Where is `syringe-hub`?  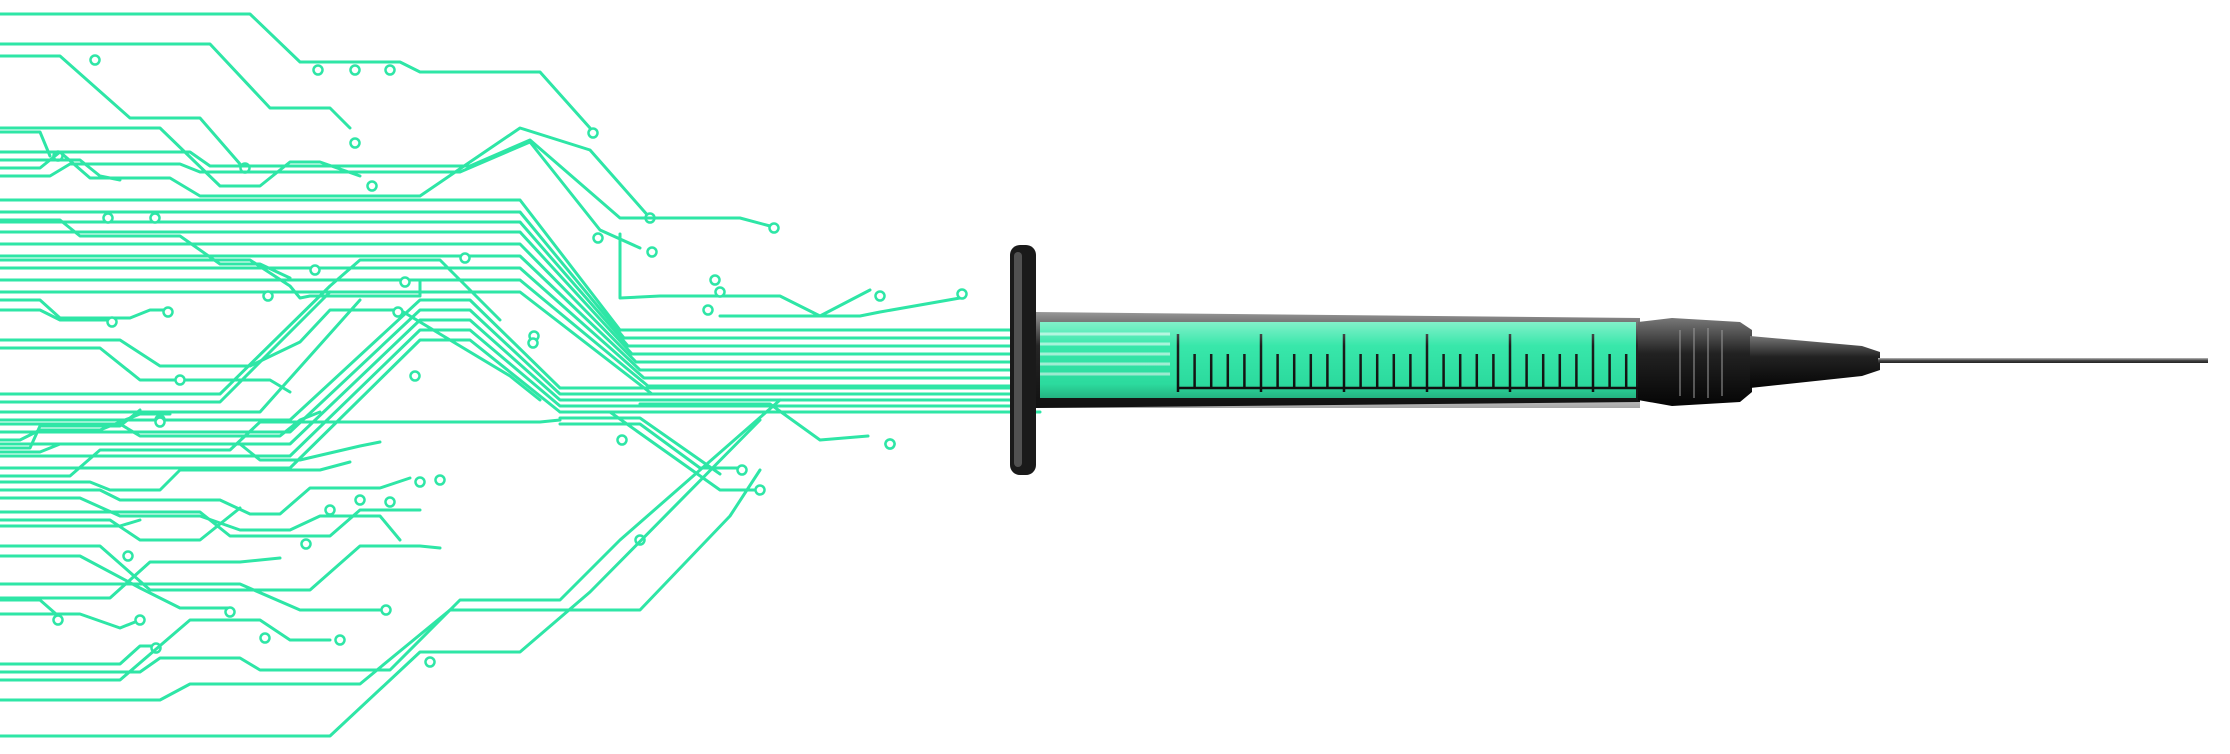
syringe-hub is located at coordinates (1695, 362).